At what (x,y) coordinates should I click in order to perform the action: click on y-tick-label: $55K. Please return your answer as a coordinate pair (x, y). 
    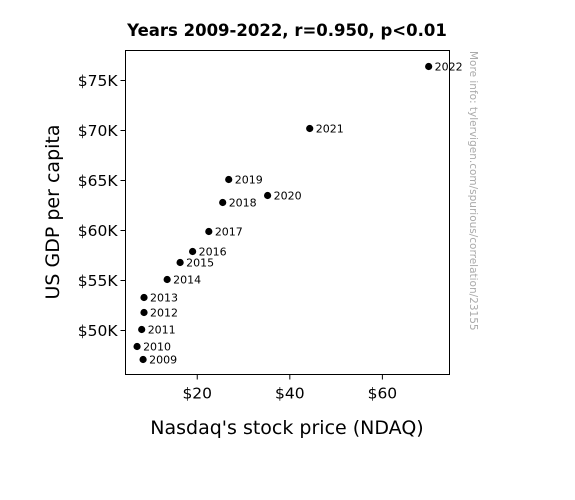
    Looking at the image, I should click on (98, 281).